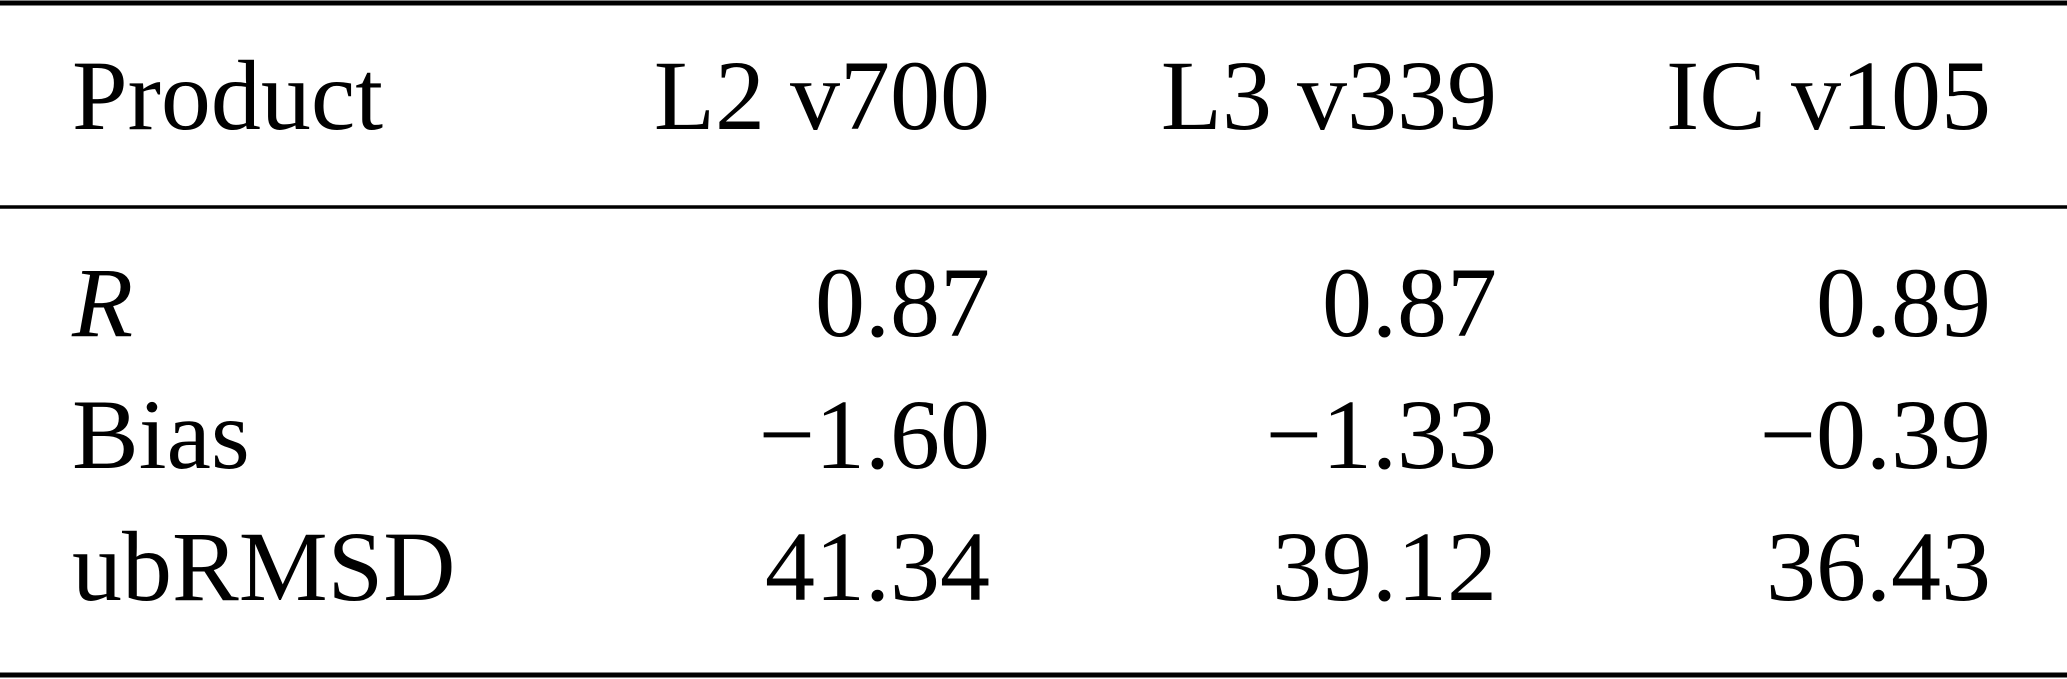 This screenshot has height=679, width=2067. Describe the element at coordinates (227, 95) in the screenshot. I see `header-cell: Product` at that location.